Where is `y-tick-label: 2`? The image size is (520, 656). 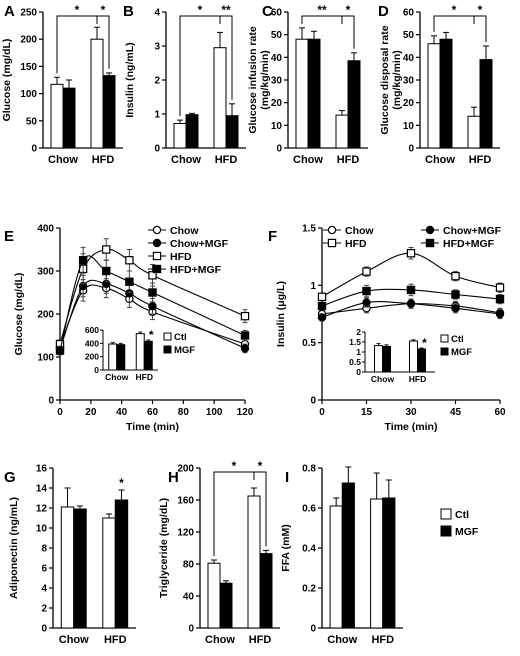
y-tick-label: 2 is located at coordinates (157, 81).